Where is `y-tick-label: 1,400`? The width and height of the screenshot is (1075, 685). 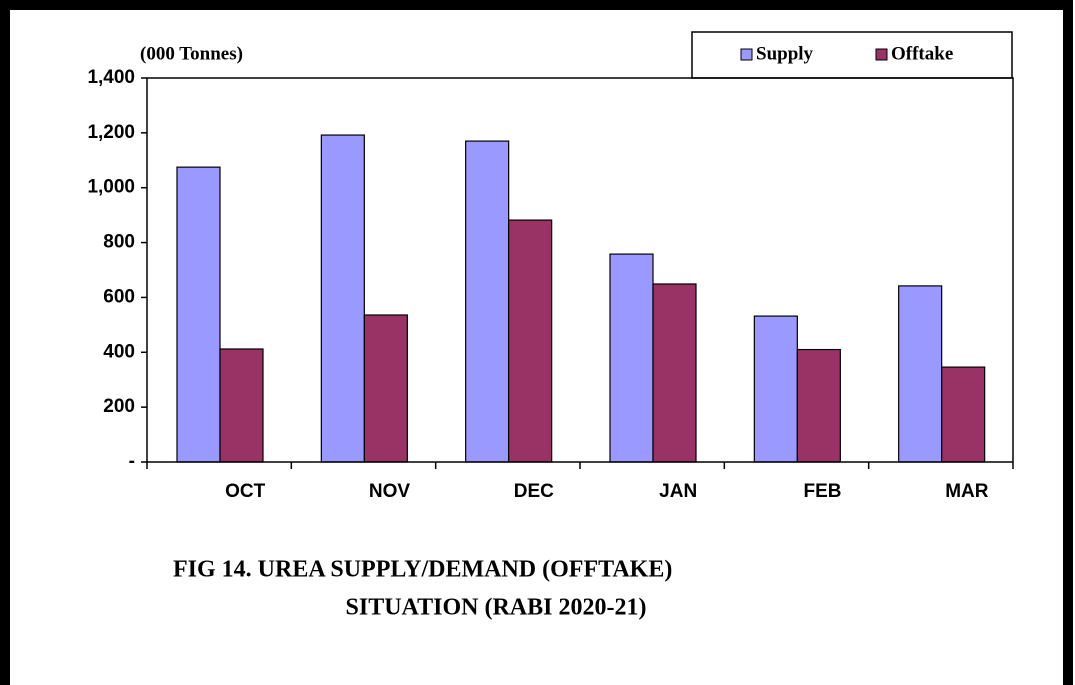
y-tick-label: 1,400 is located at coordinates (111, 77).